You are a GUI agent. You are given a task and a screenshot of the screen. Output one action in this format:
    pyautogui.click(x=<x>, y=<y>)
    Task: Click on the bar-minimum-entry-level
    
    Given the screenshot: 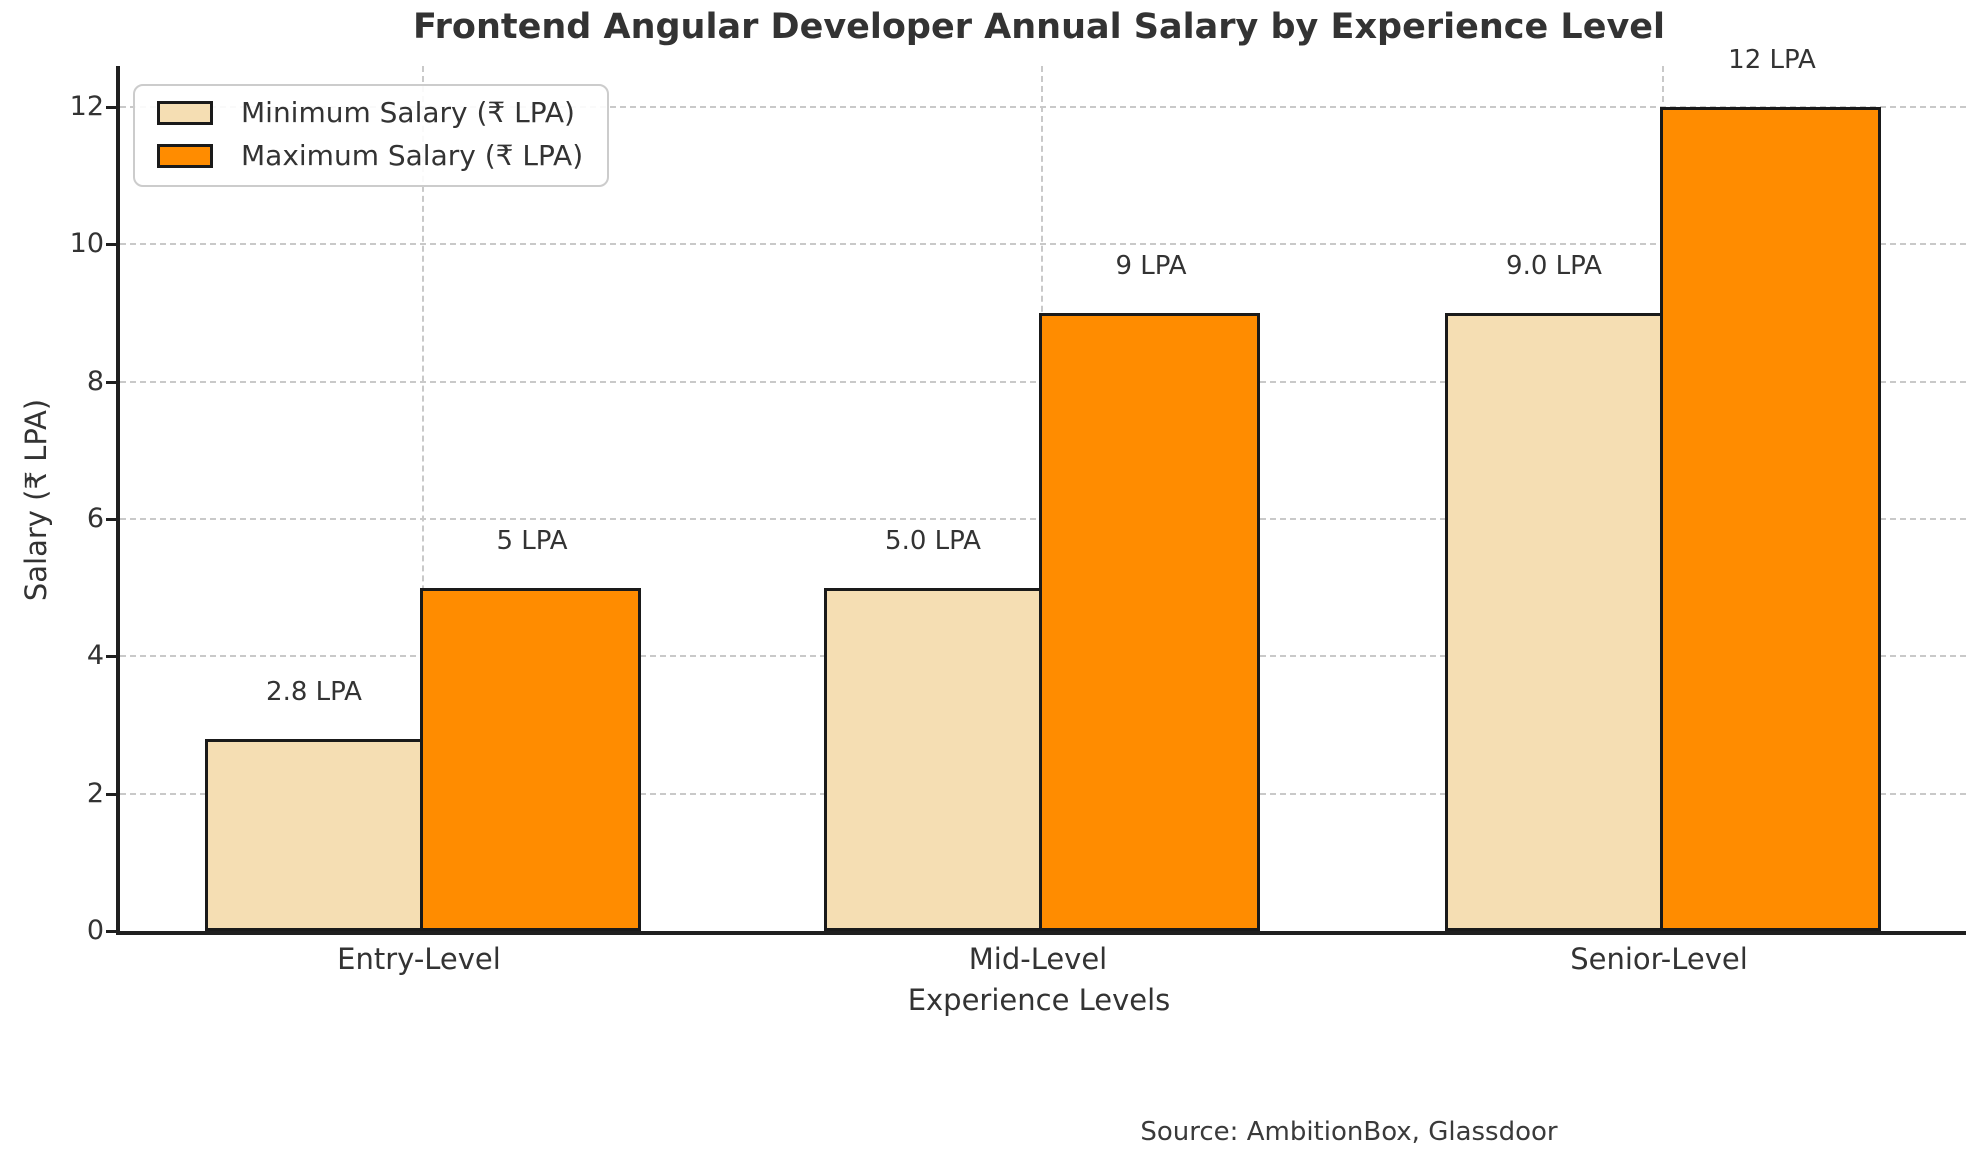 What is the action you would take?
    pyautogui.click(x=314, y=835)
    